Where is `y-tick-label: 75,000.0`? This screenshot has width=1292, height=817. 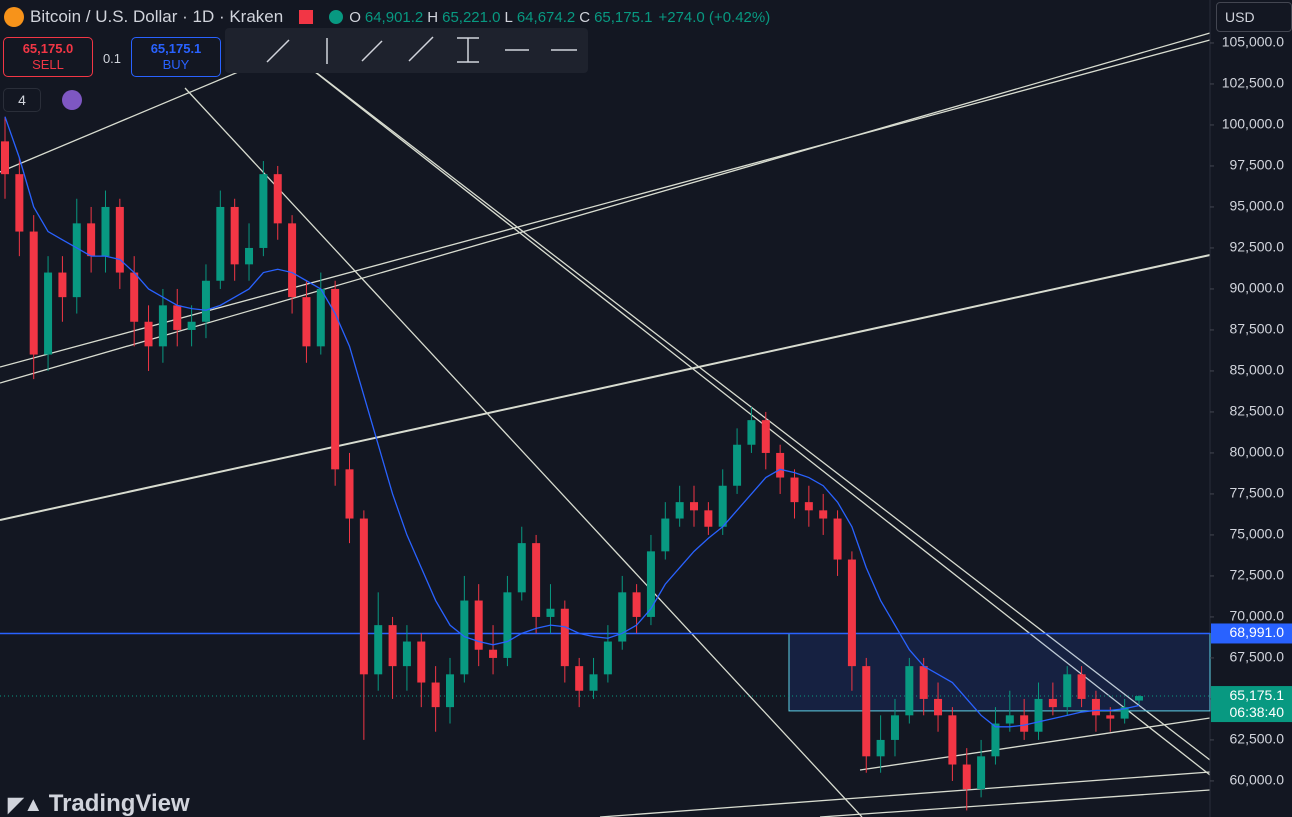
y-tick-label: 75,000.0 is located at coordinates (1257, 534).